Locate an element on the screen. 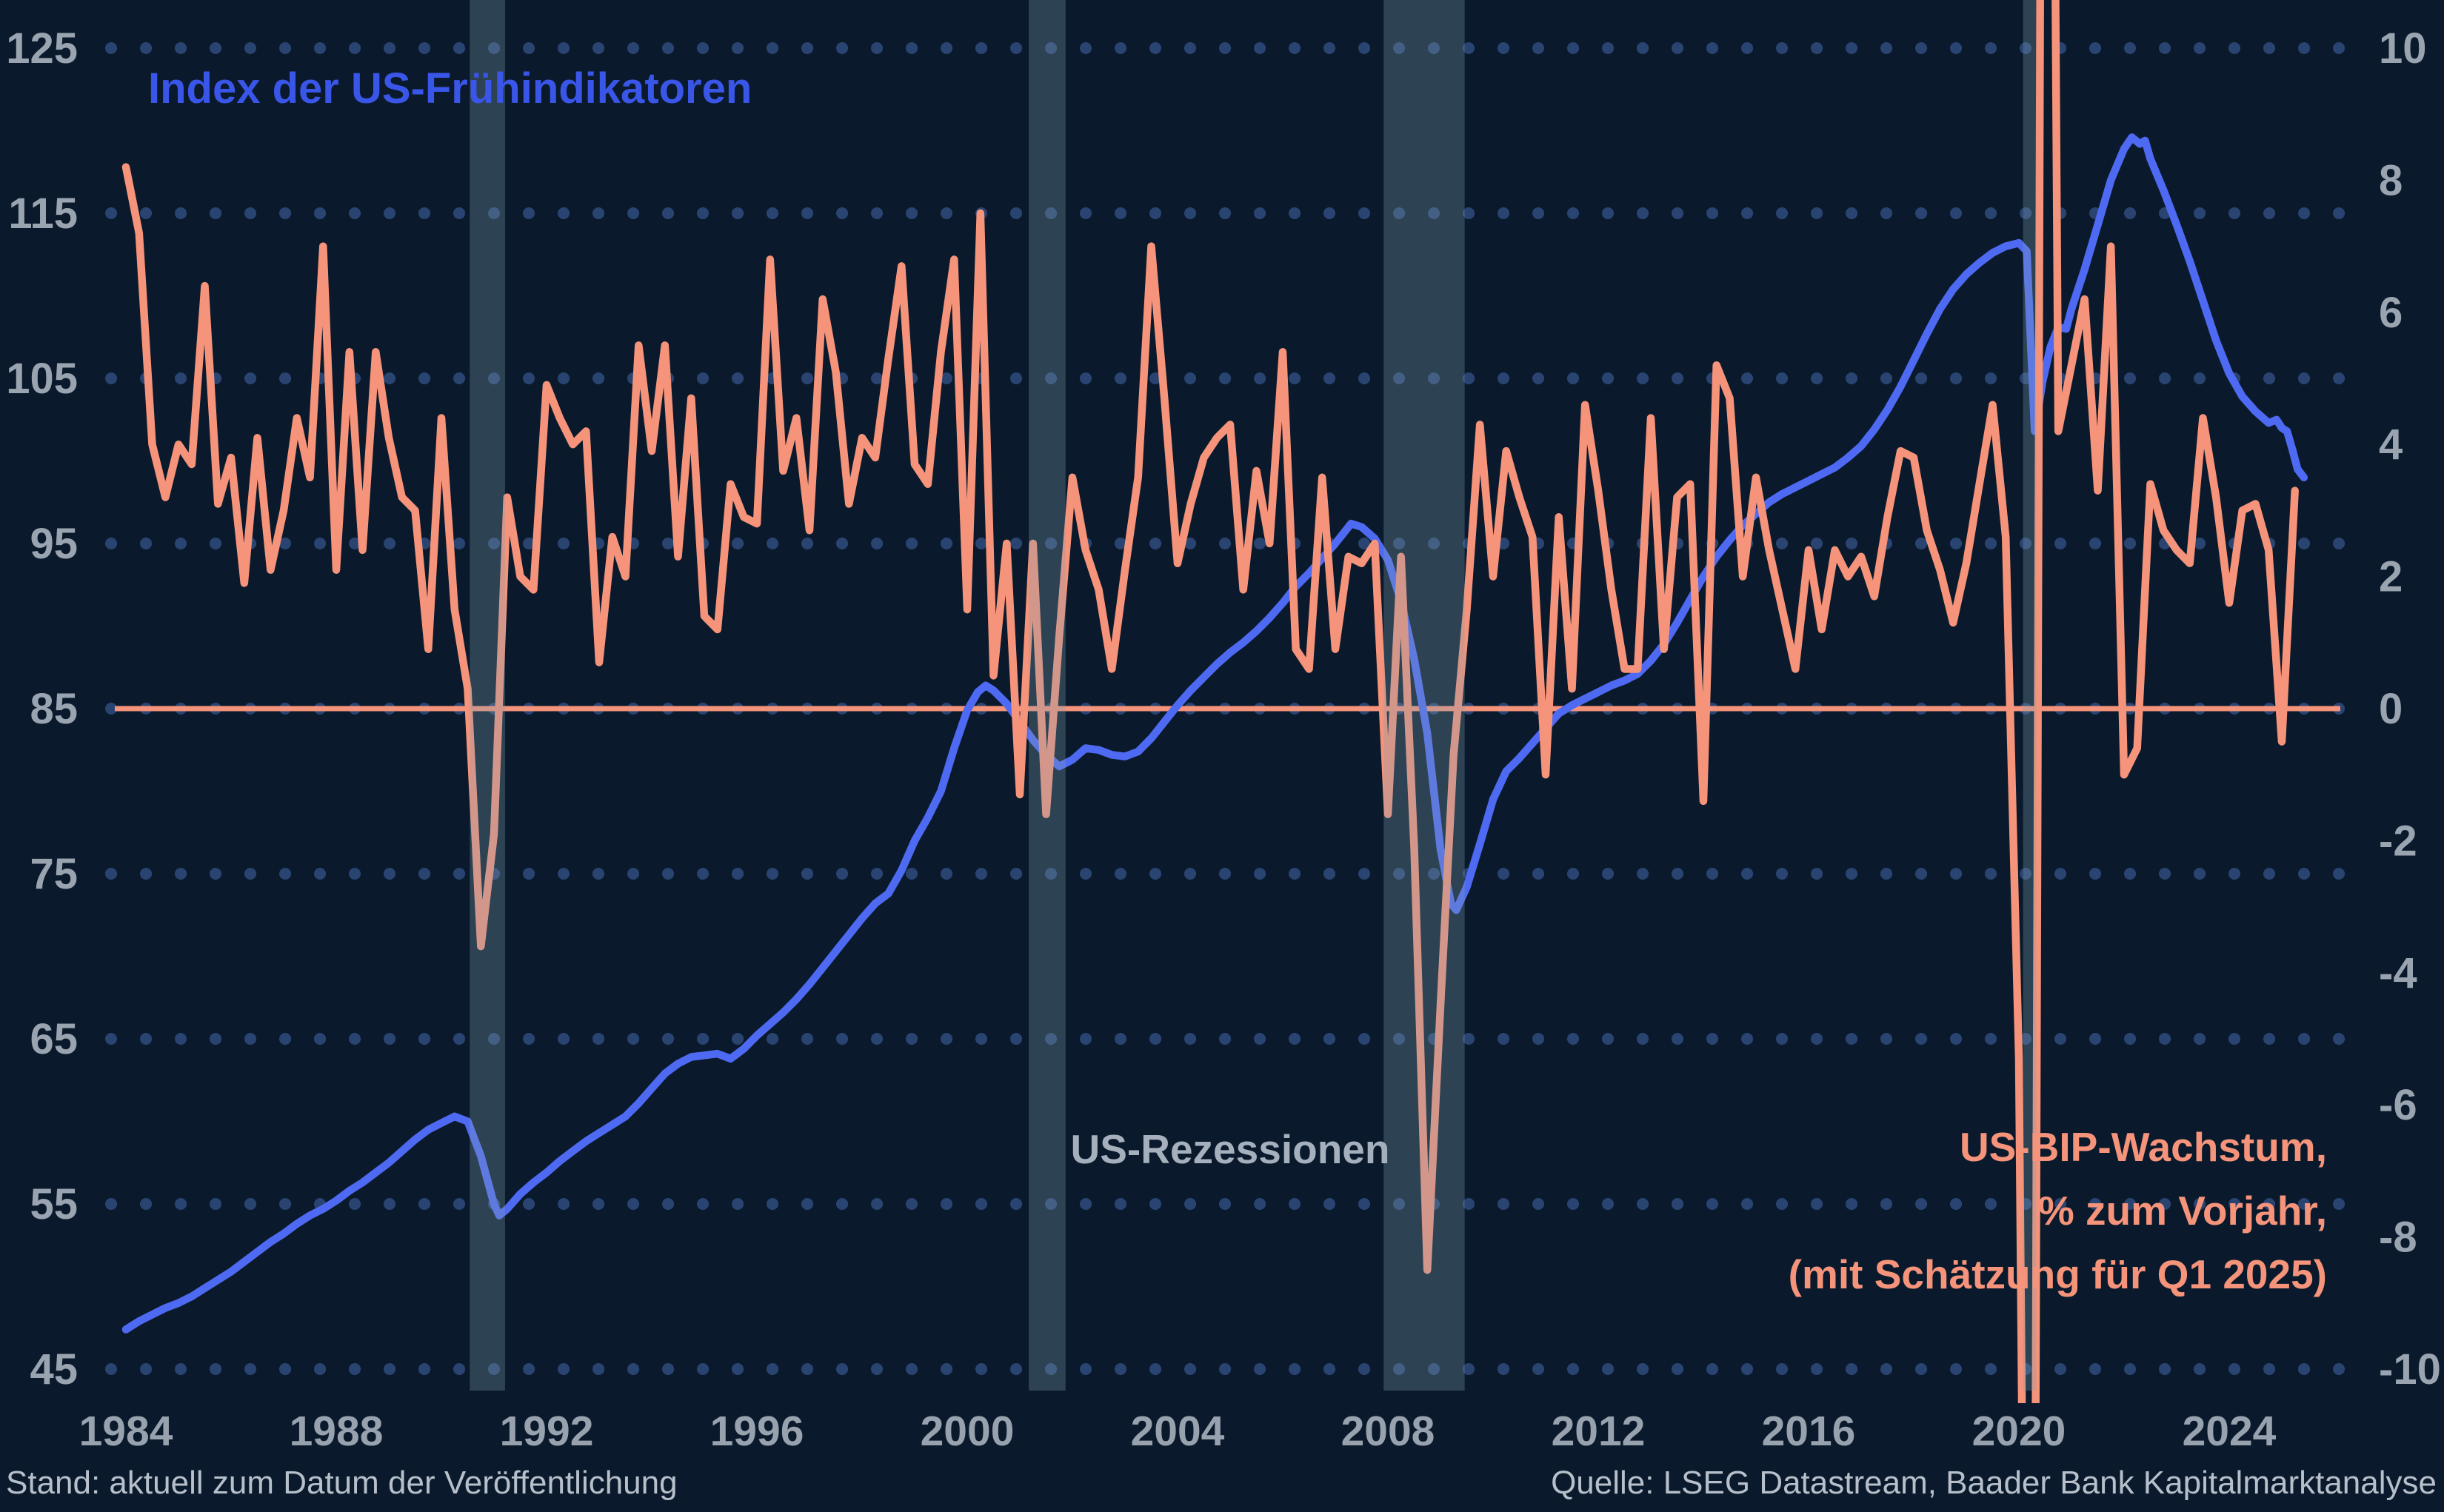  y-axis-right-label: -2 is located at coordinates (2398, 841).